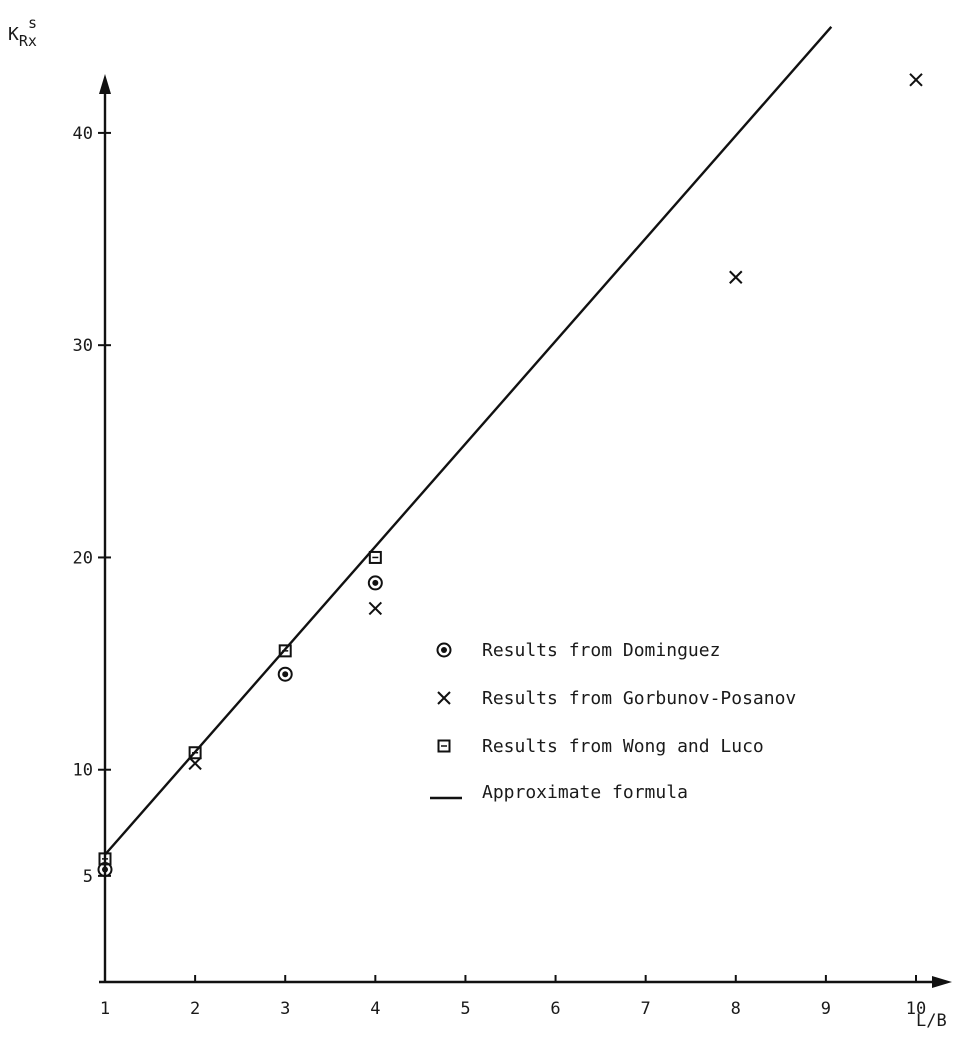 The width and height of the screenshot is (960, 1038). Describe the element at coordinates (826, 1009) in the screenshot. I see `x-tick-label: 9` at that location.